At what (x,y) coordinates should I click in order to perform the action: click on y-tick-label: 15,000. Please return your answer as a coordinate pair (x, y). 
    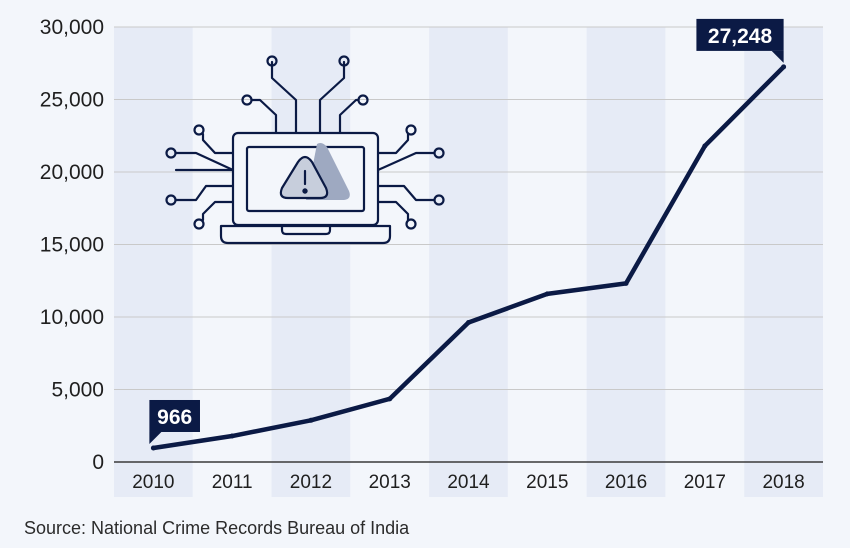
    Looking at the image, I should click on (72, 245).